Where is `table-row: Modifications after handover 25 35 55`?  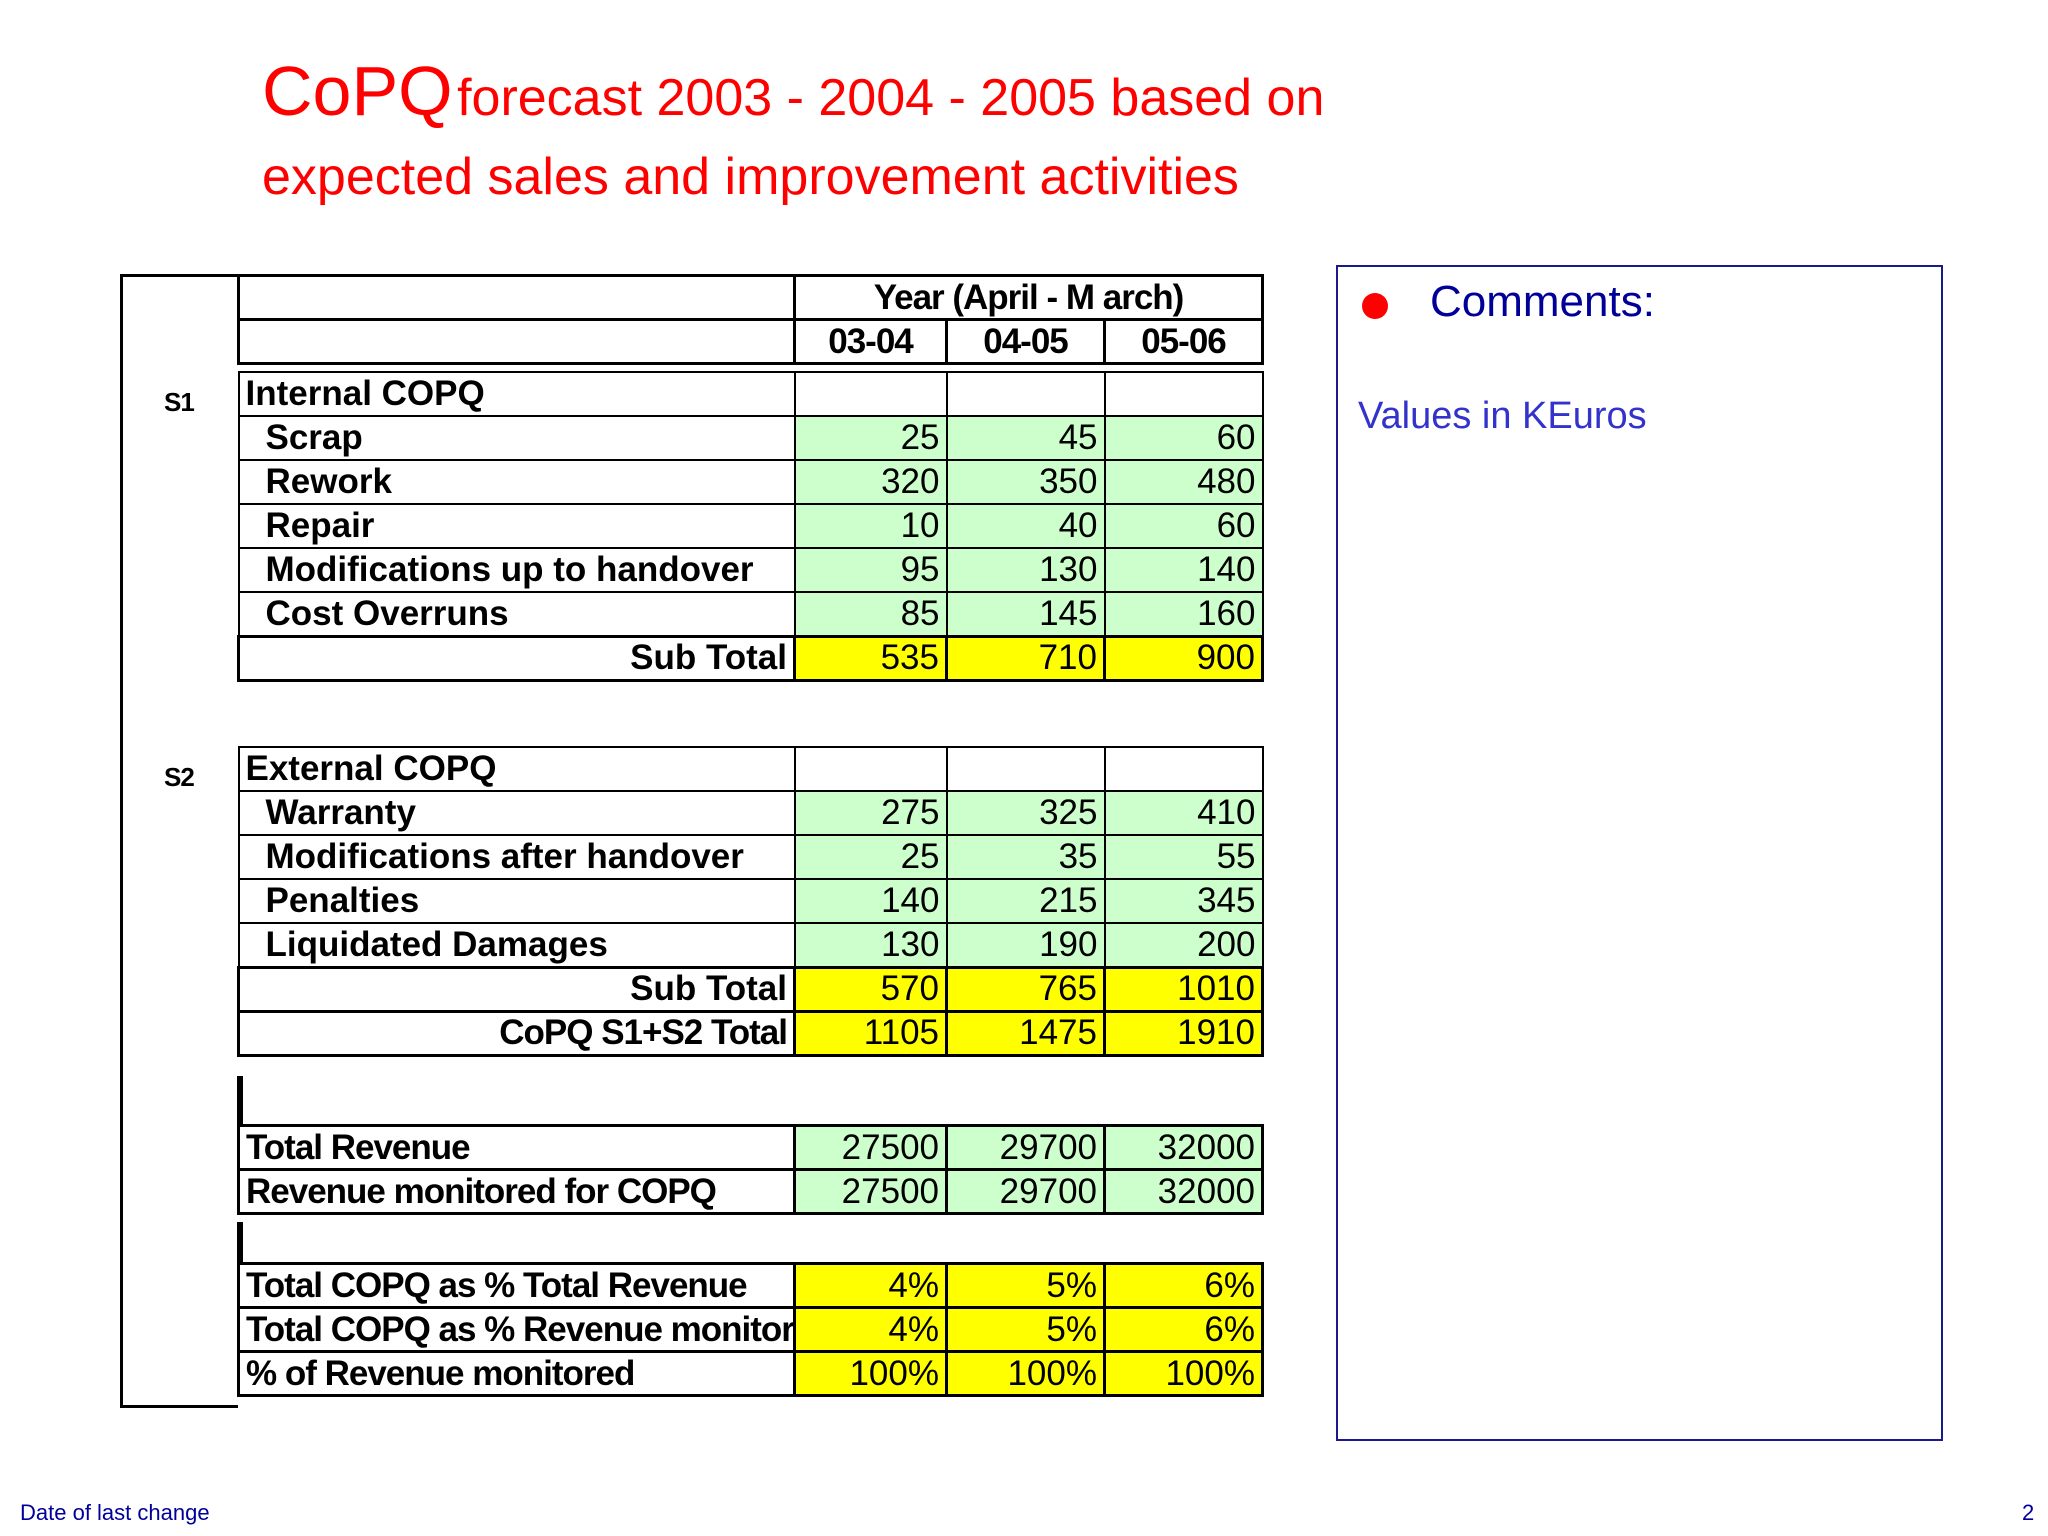
table-row: Modifications after handover 25 35 55 is located at coordinates (750, 857).